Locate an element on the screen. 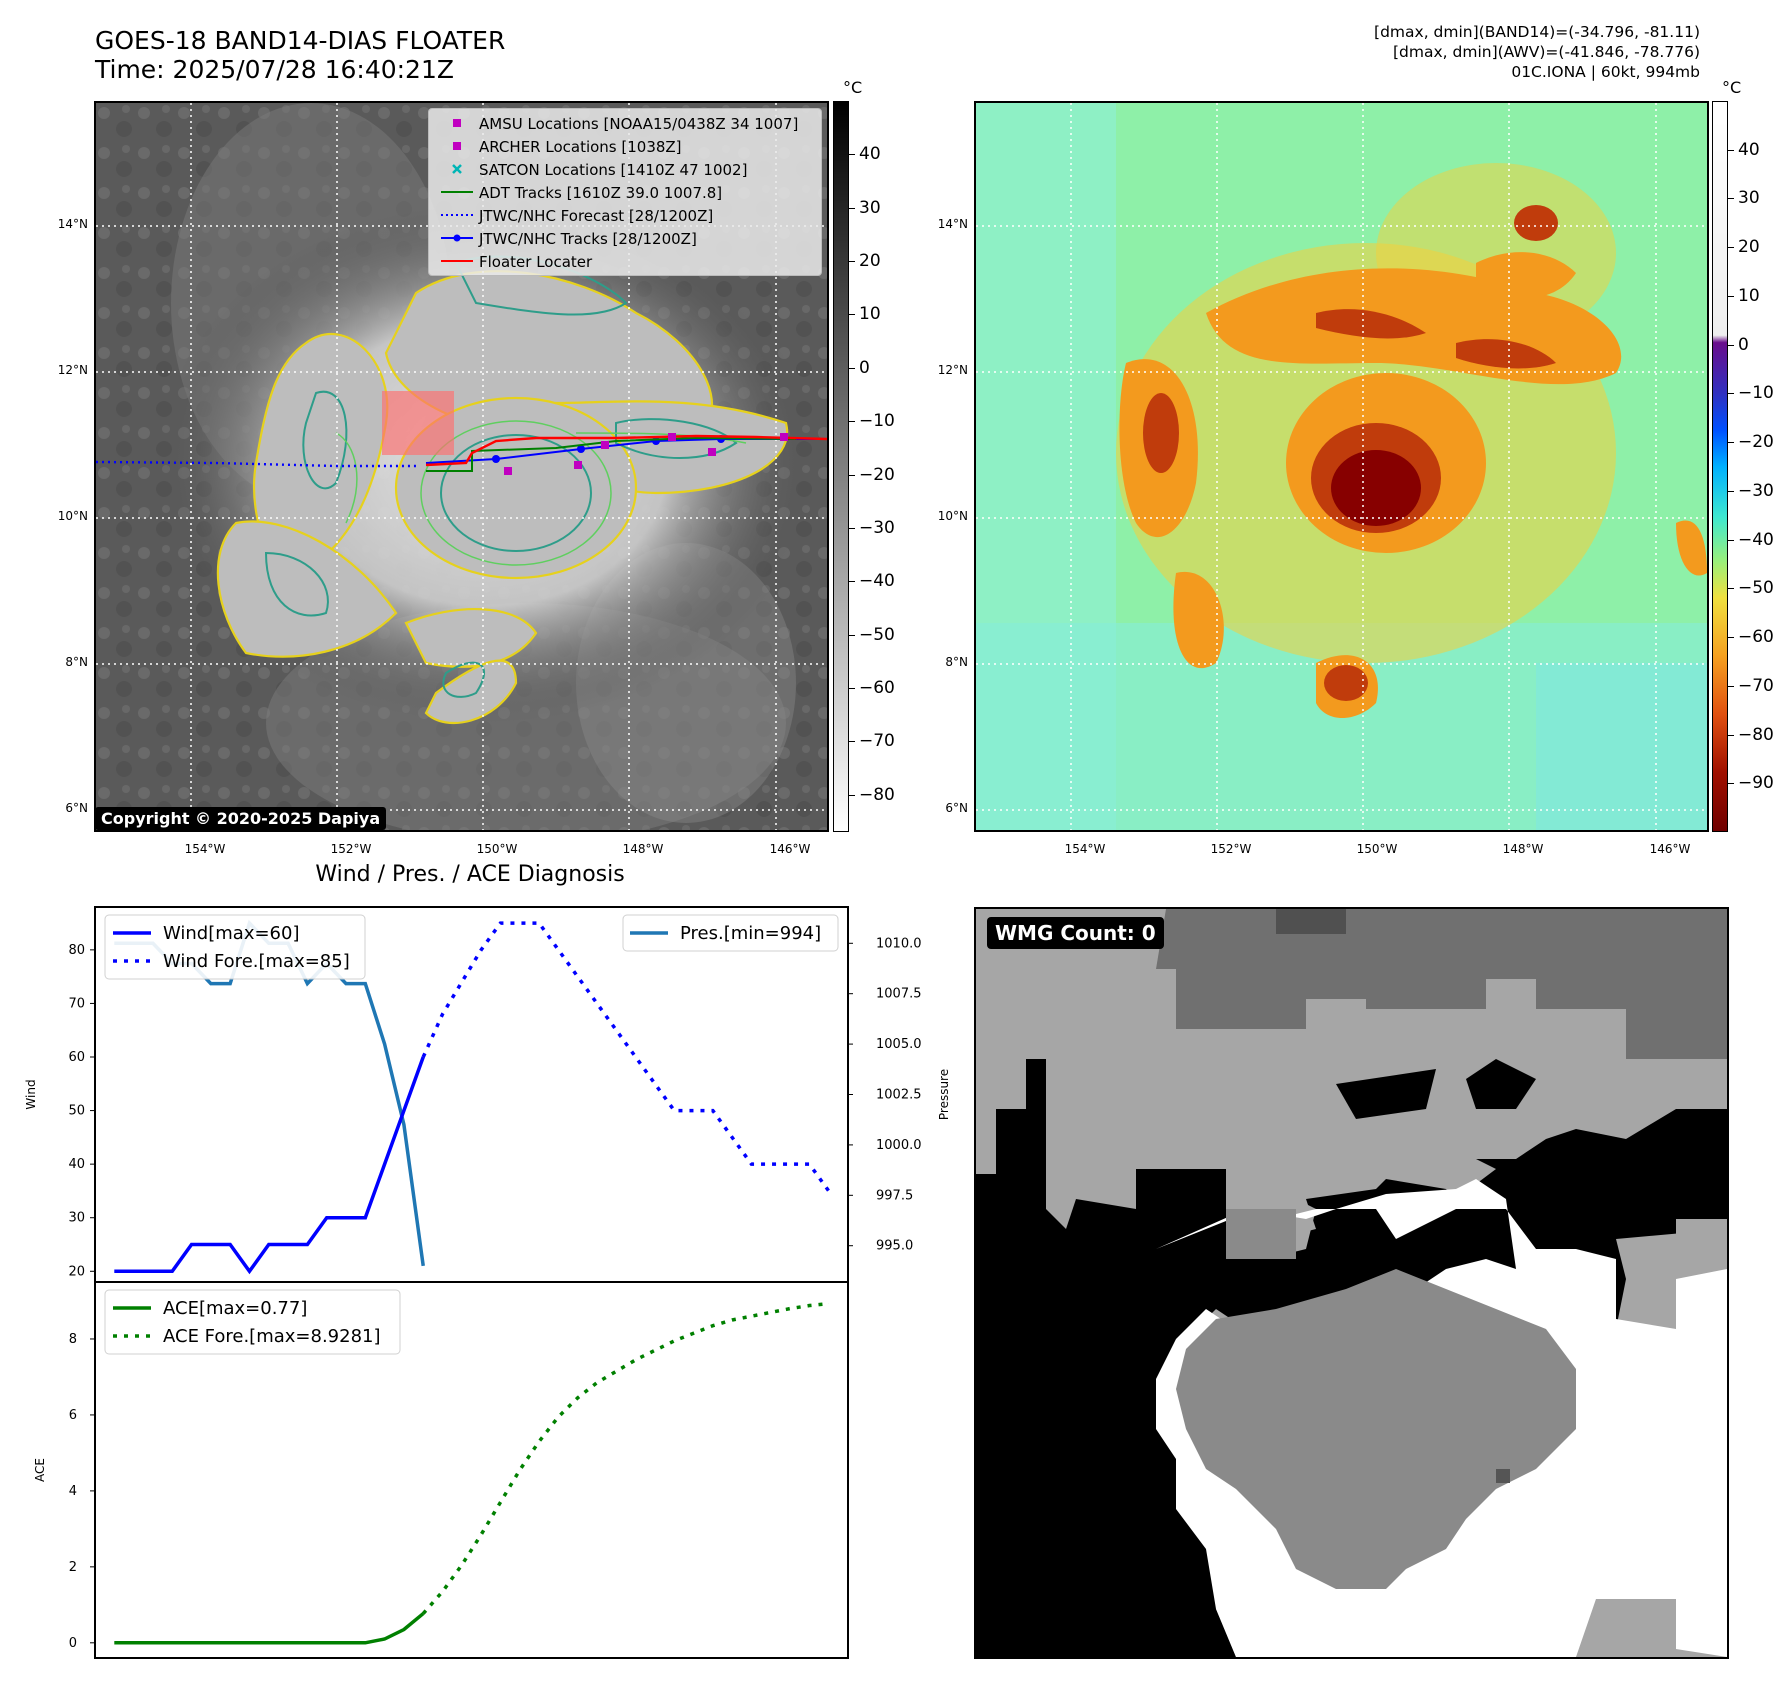  ace-legend-label: ACE[max=0.77] is located at coordinates (235, 1308).